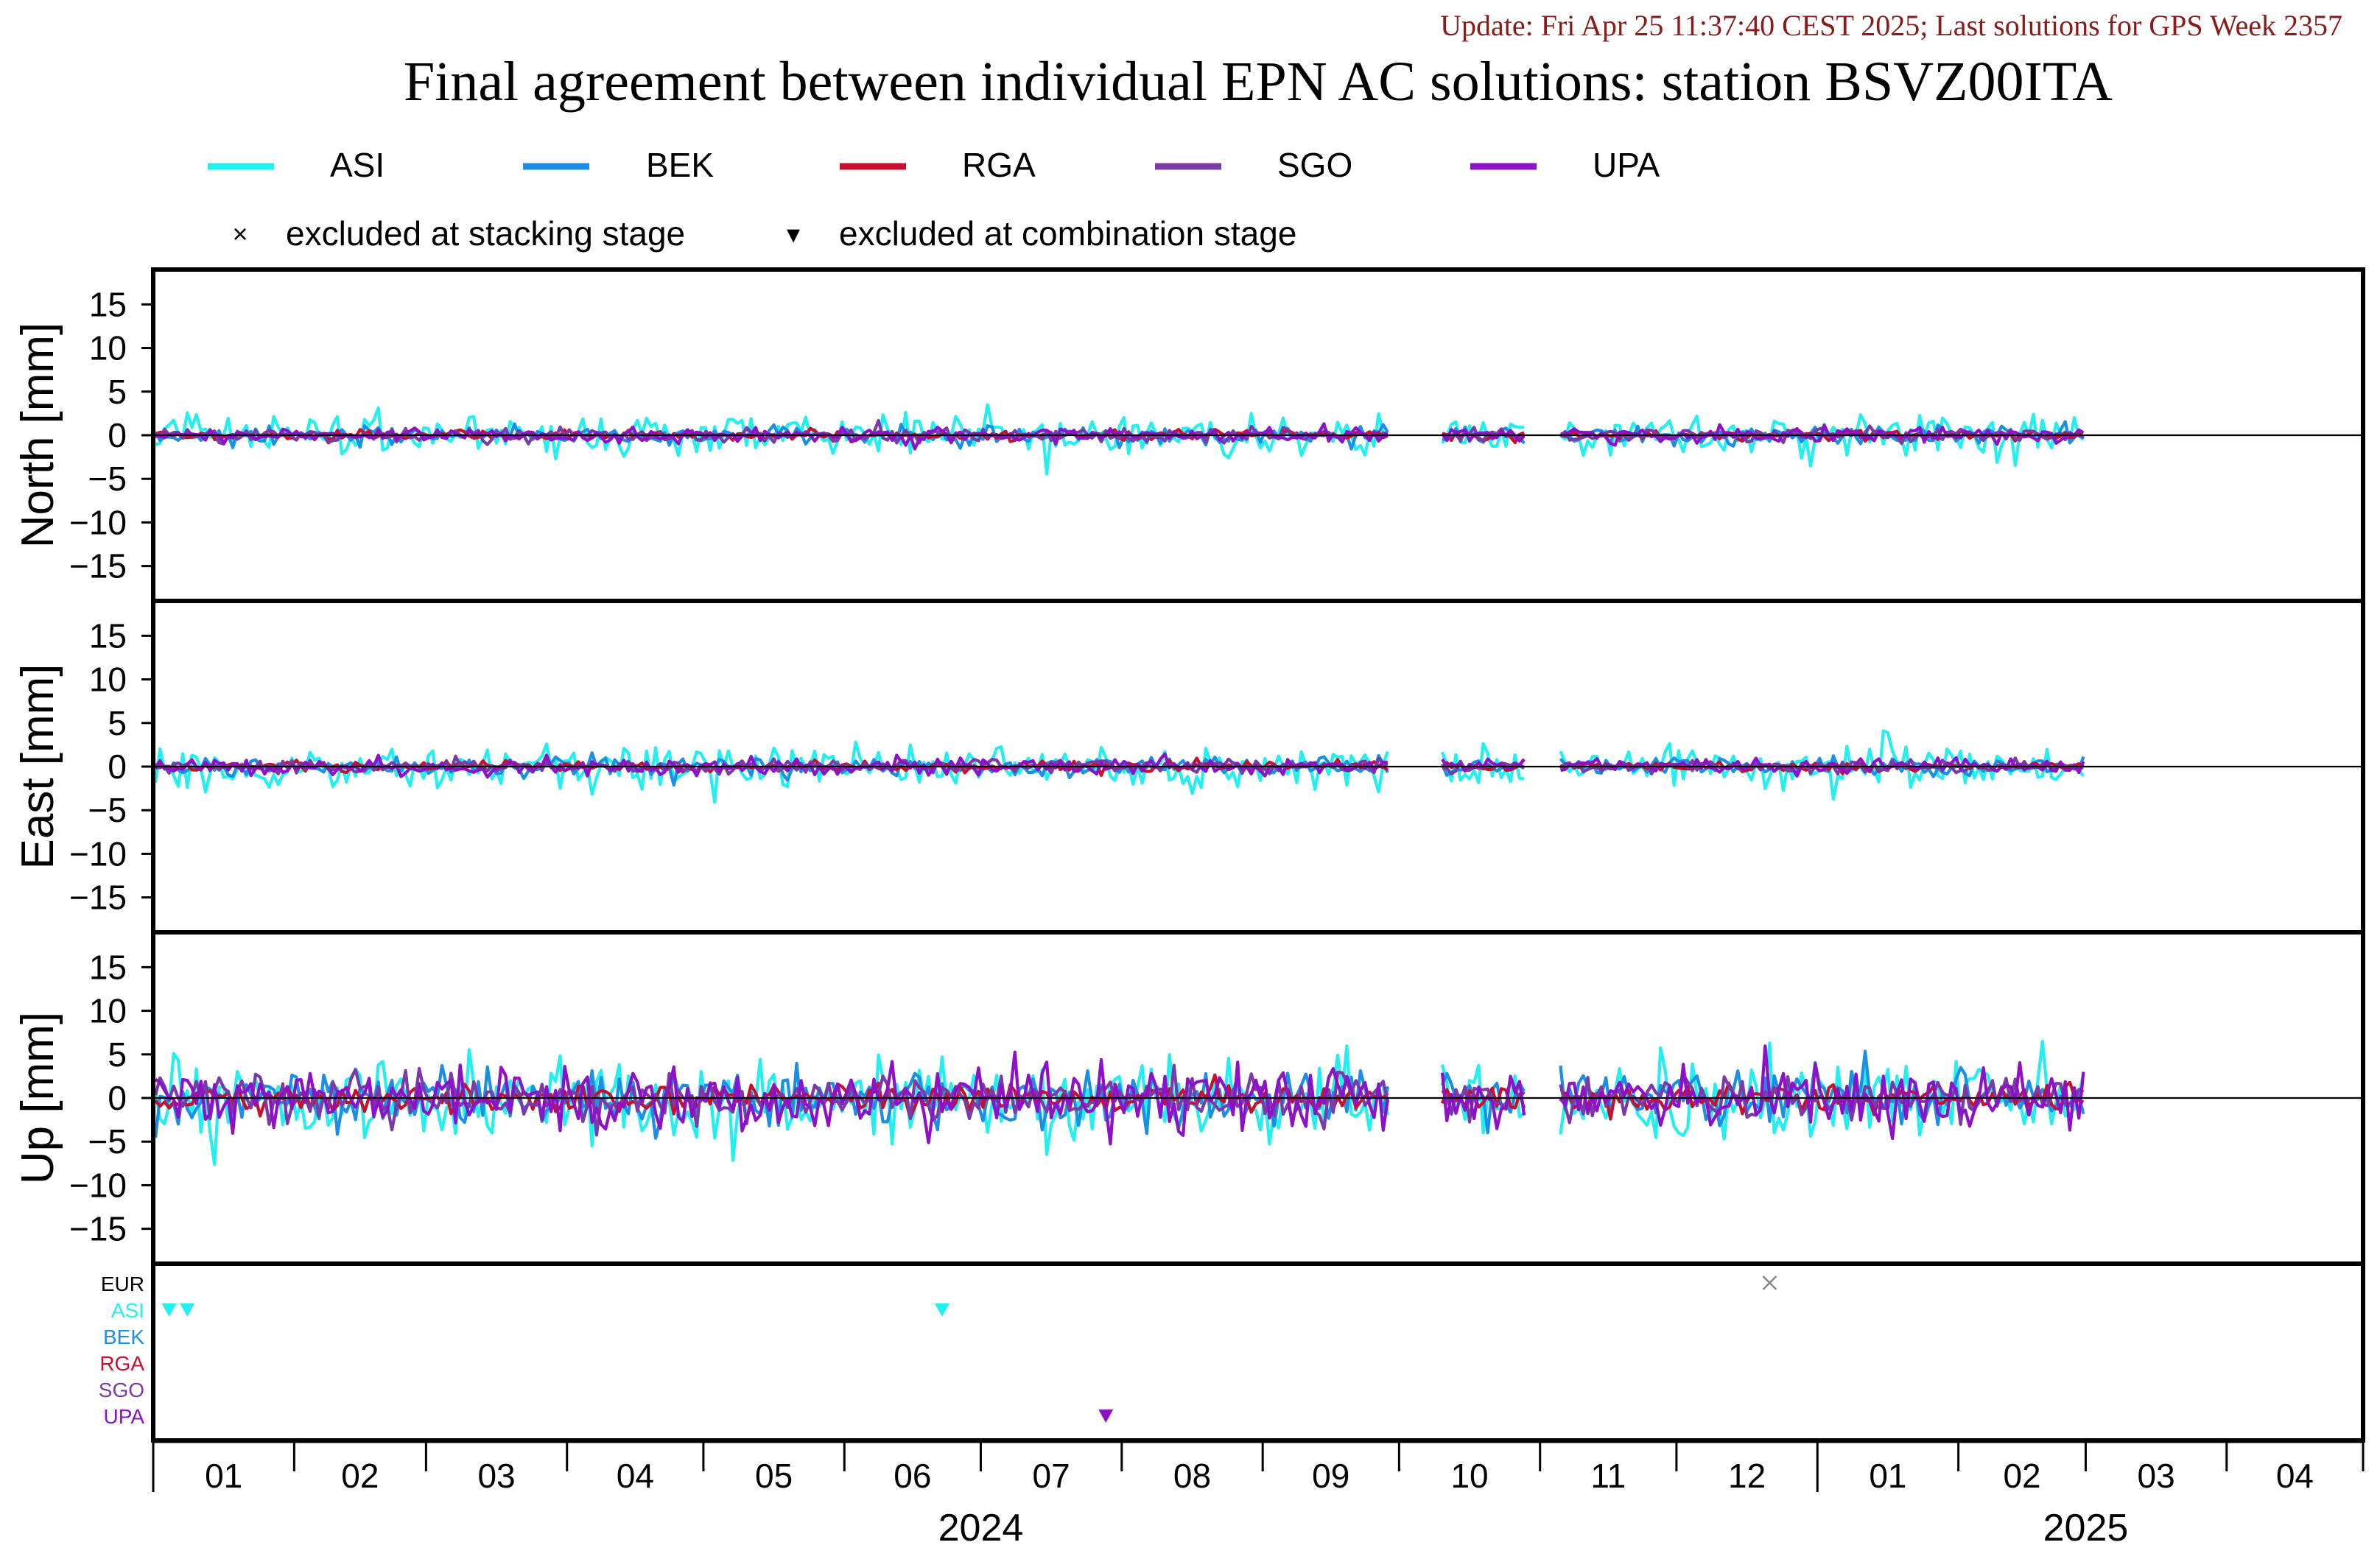 This screenshot has height=1545, width=2380. Describe the element at coordinates (296, 165) in the screenshot. I see `legend-item-asi: ASI` at that location.